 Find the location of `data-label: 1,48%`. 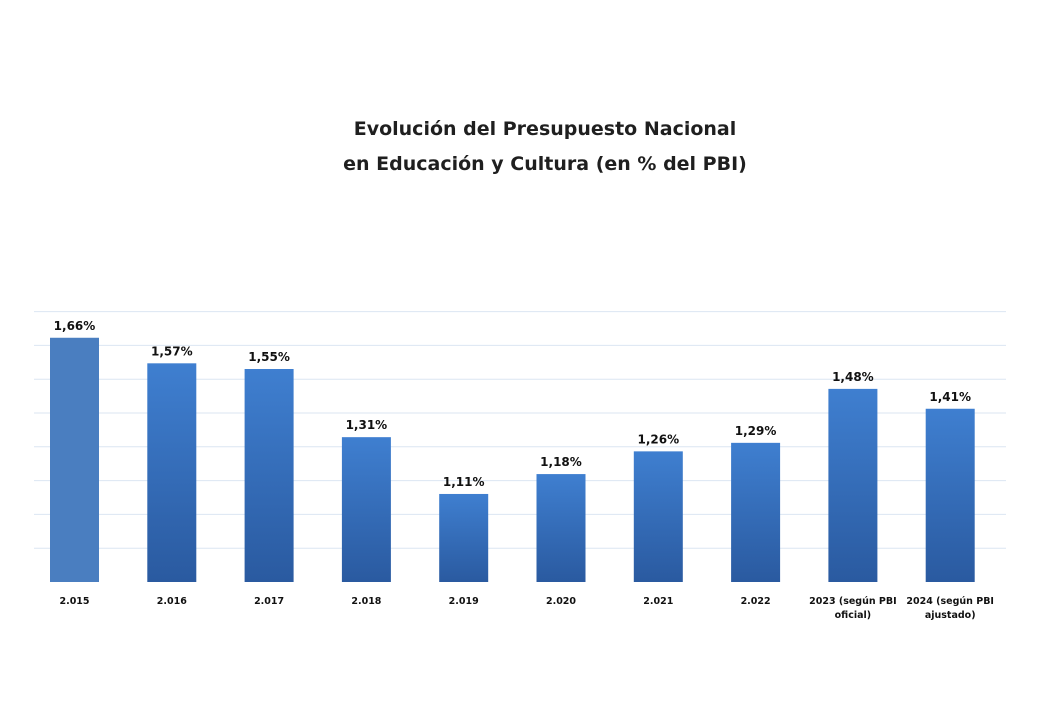

data-label: 1,48% is located at coordinates (853, 377).